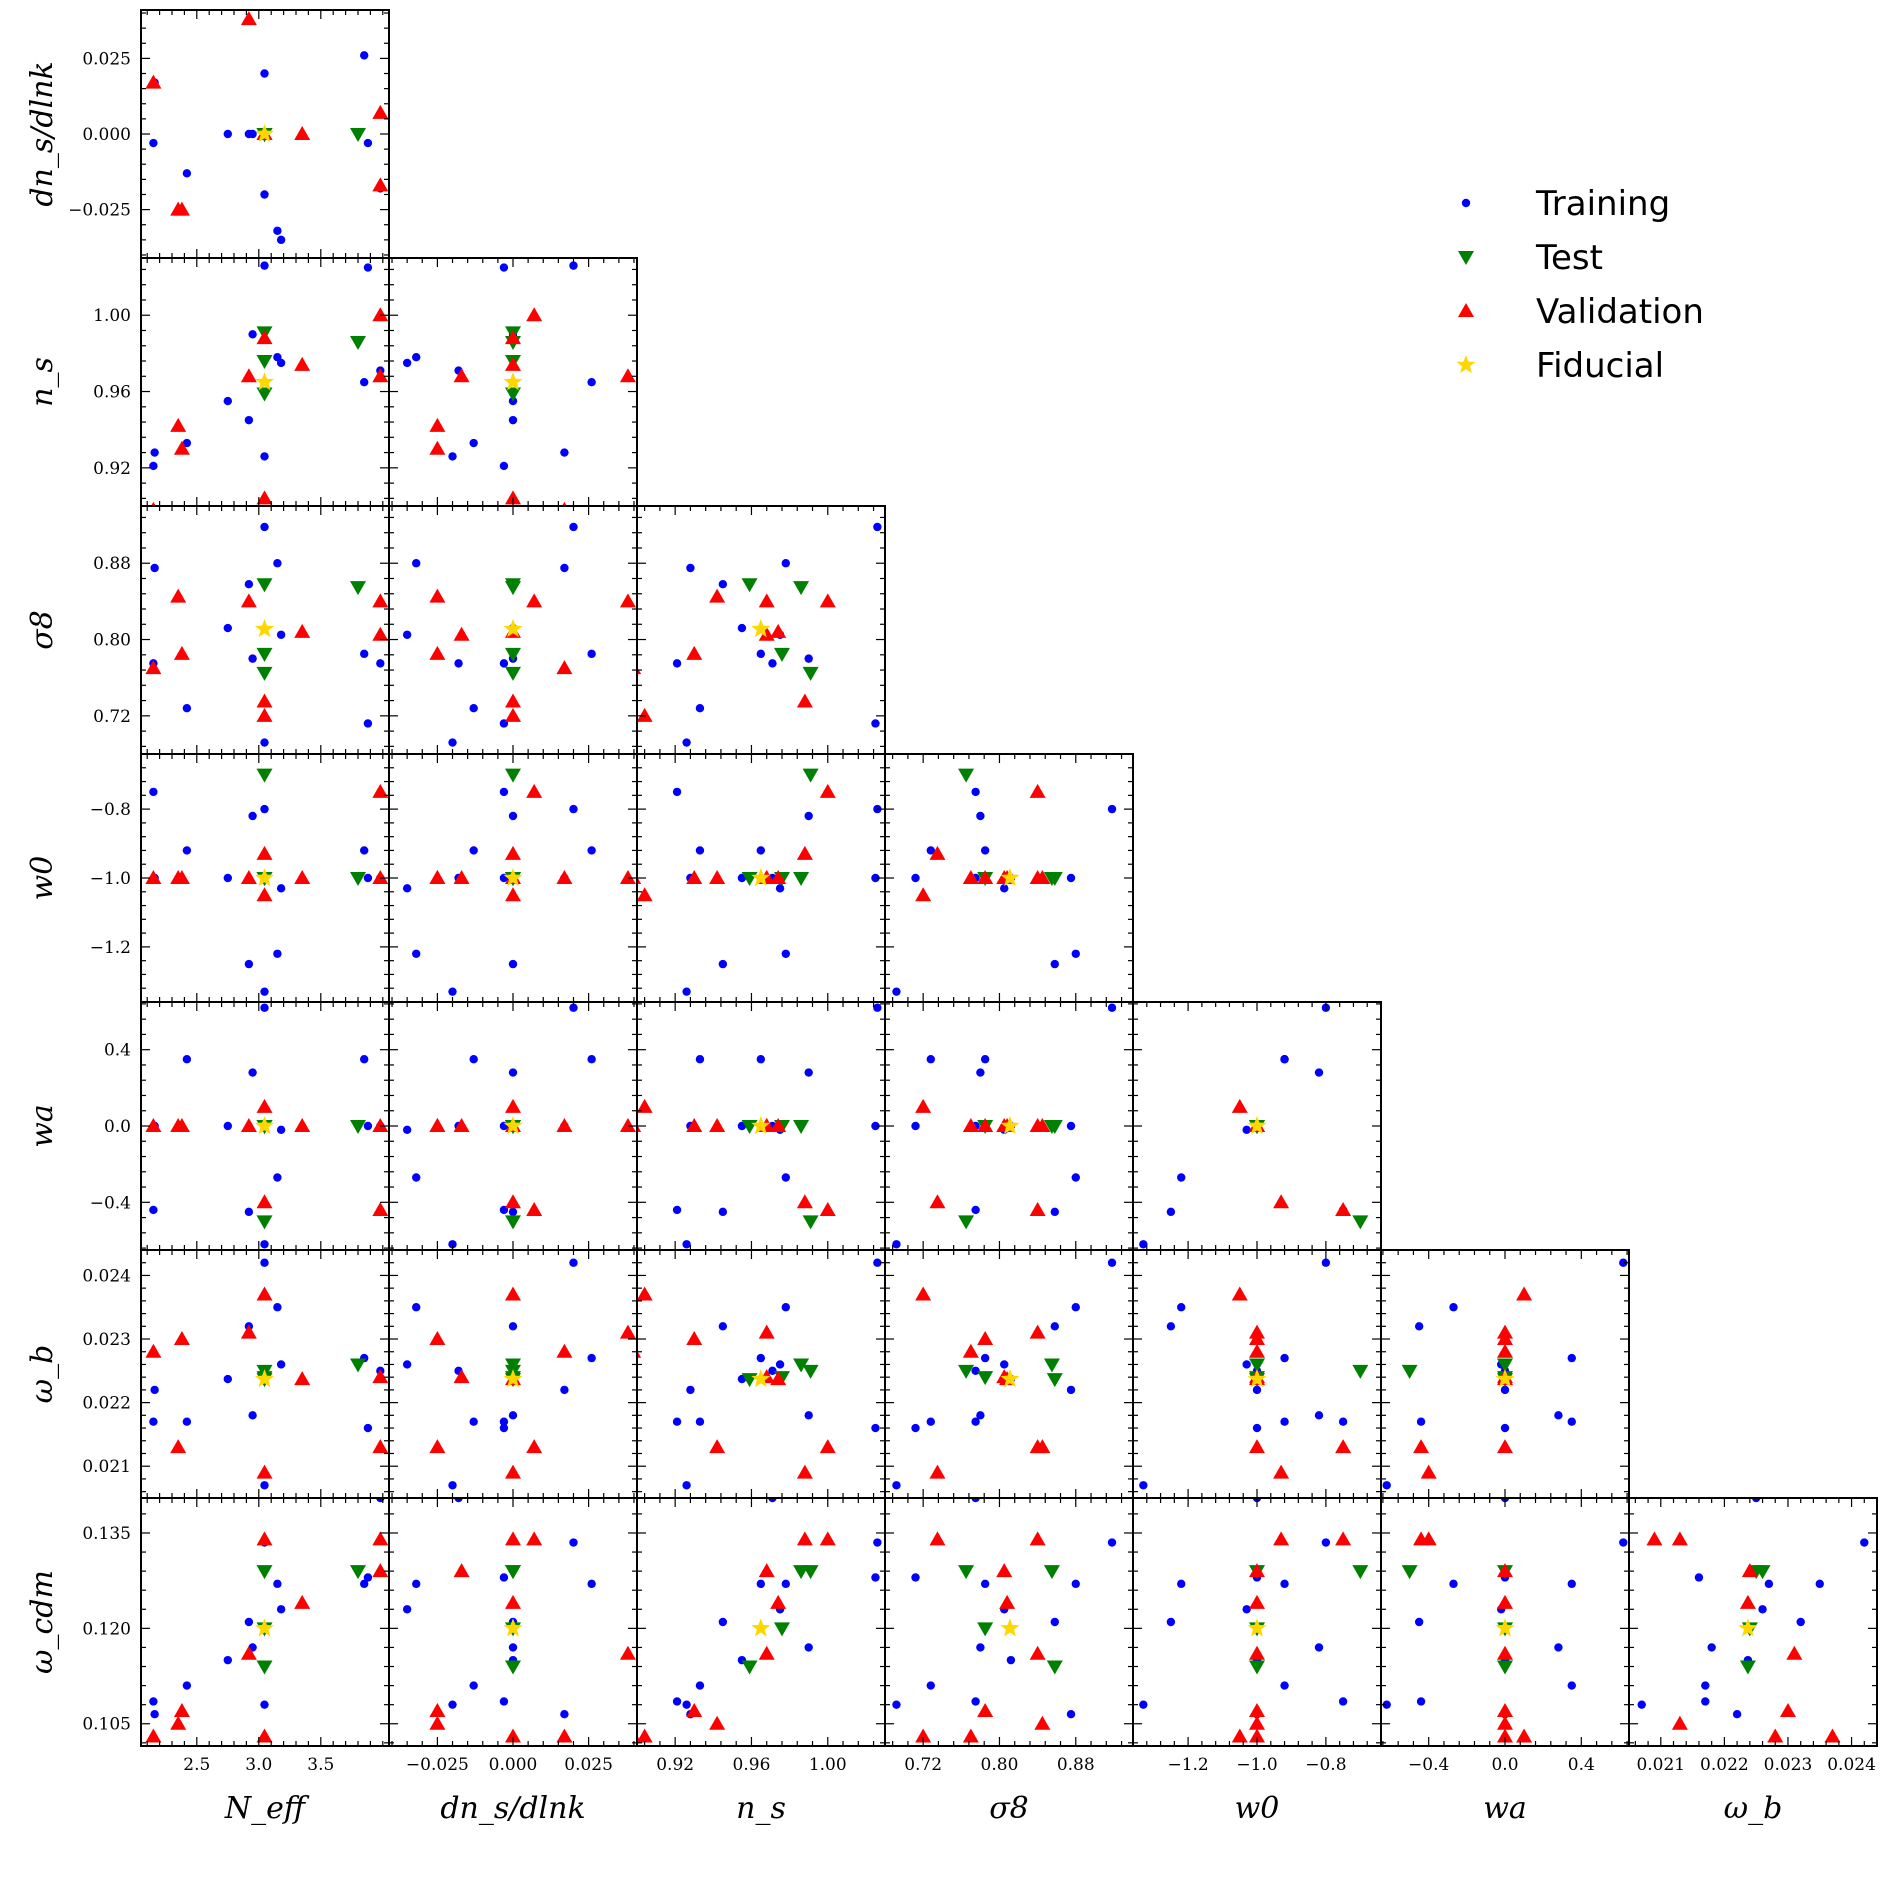 This screenshot has height=1881, width=1887. I want to click on y-tick-label: 1.00, so click(112, 316).